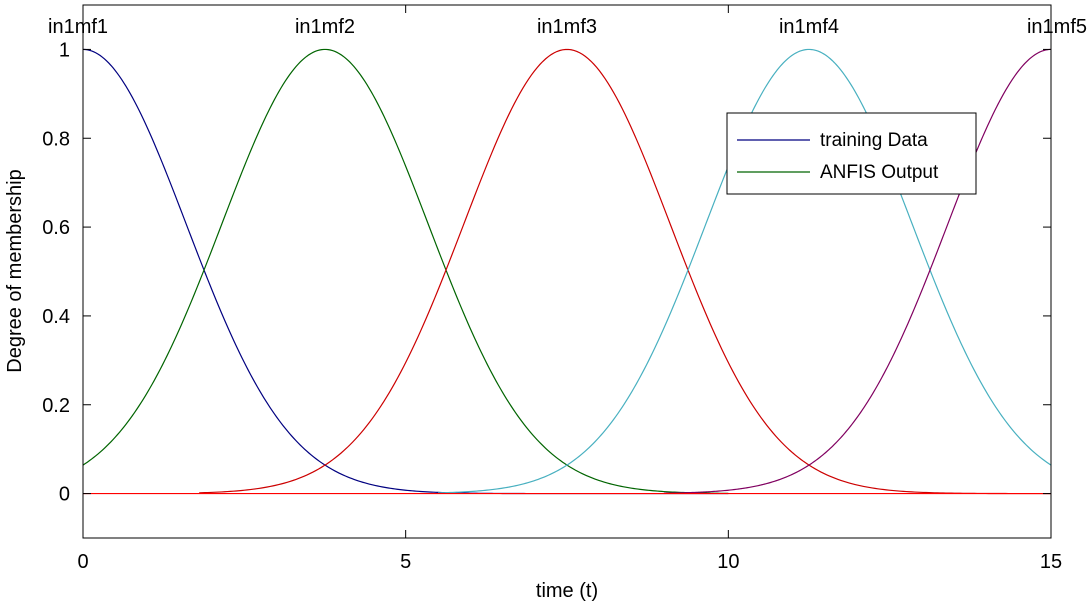 This screenshot has height=605, width=1089. I want to click on mf-label-in1mf2: in1mf2, so click(325, 27).